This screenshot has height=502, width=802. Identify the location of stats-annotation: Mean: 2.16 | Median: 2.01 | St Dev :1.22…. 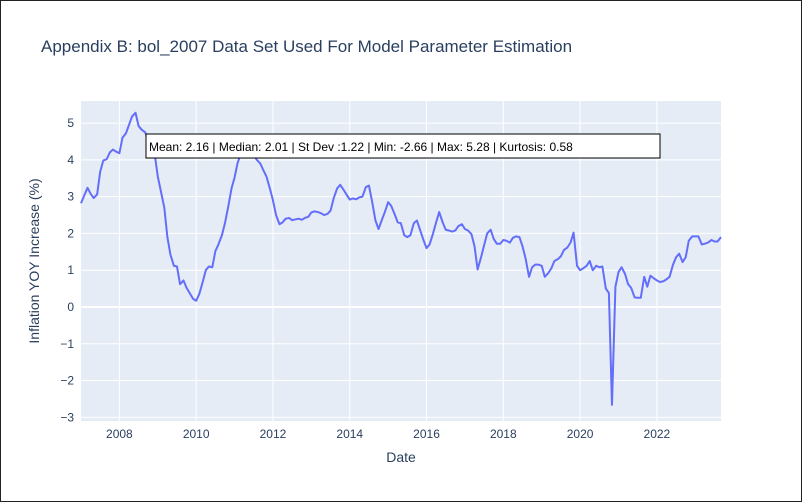
(403, 146).